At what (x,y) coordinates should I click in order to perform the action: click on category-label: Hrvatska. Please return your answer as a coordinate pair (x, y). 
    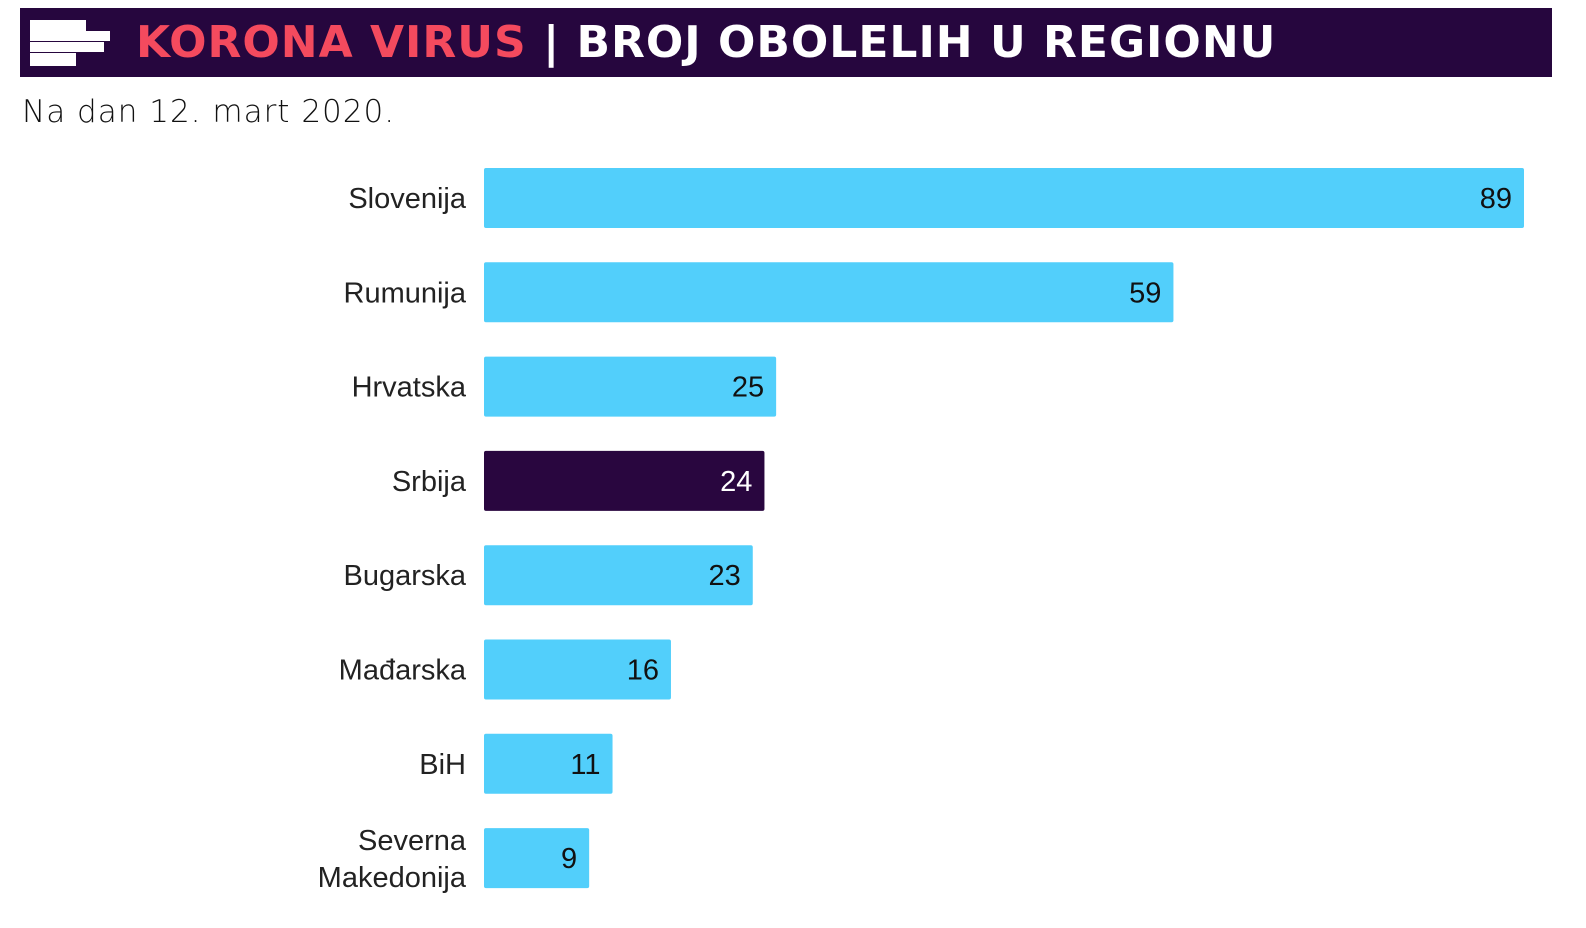
    Looking at the image, I should click on (409, 388).